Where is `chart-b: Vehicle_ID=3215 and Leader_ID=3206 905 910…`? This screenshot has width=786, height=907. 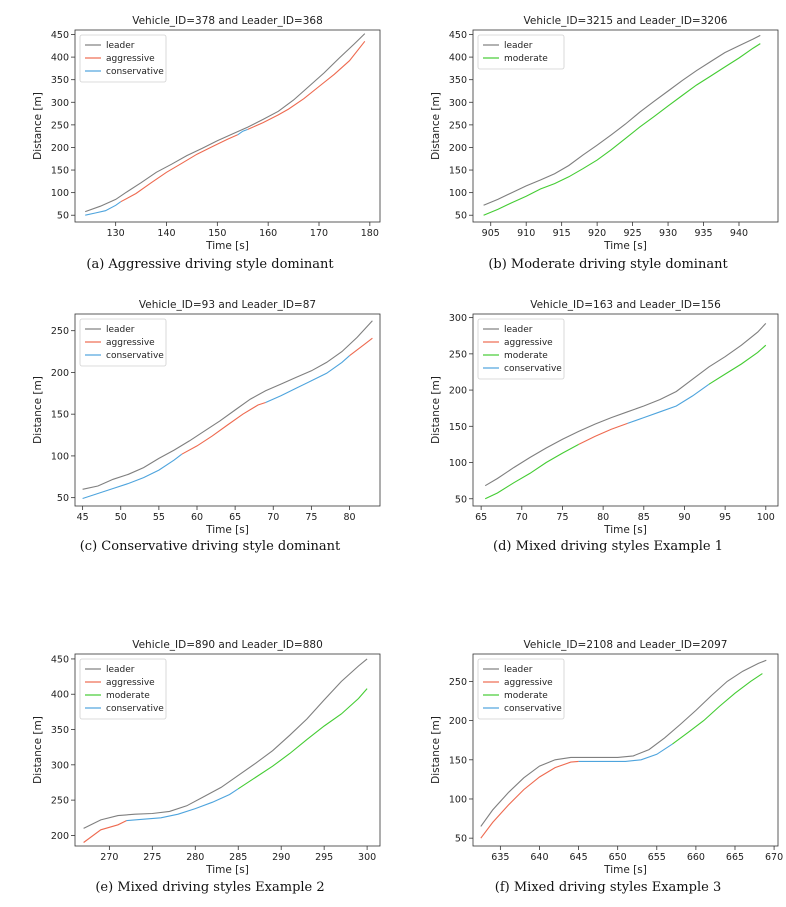
chart-b: Vehicle_ID=3215 and Leader_ID=3206 905 910… is located at coordinates (604, 133).